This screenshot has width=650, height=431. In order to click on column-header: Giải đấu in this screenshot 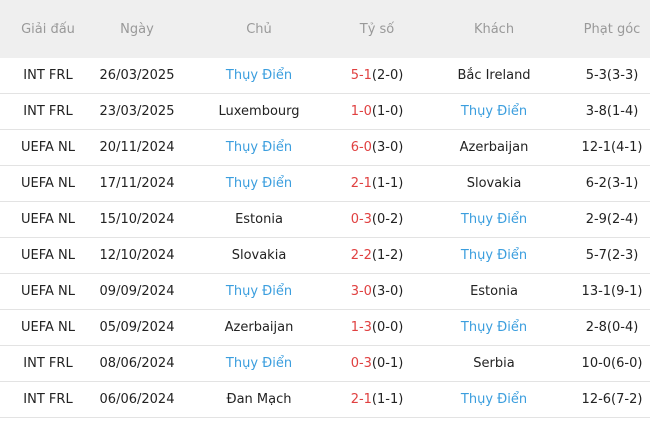, I will do `click(48, 29)`.